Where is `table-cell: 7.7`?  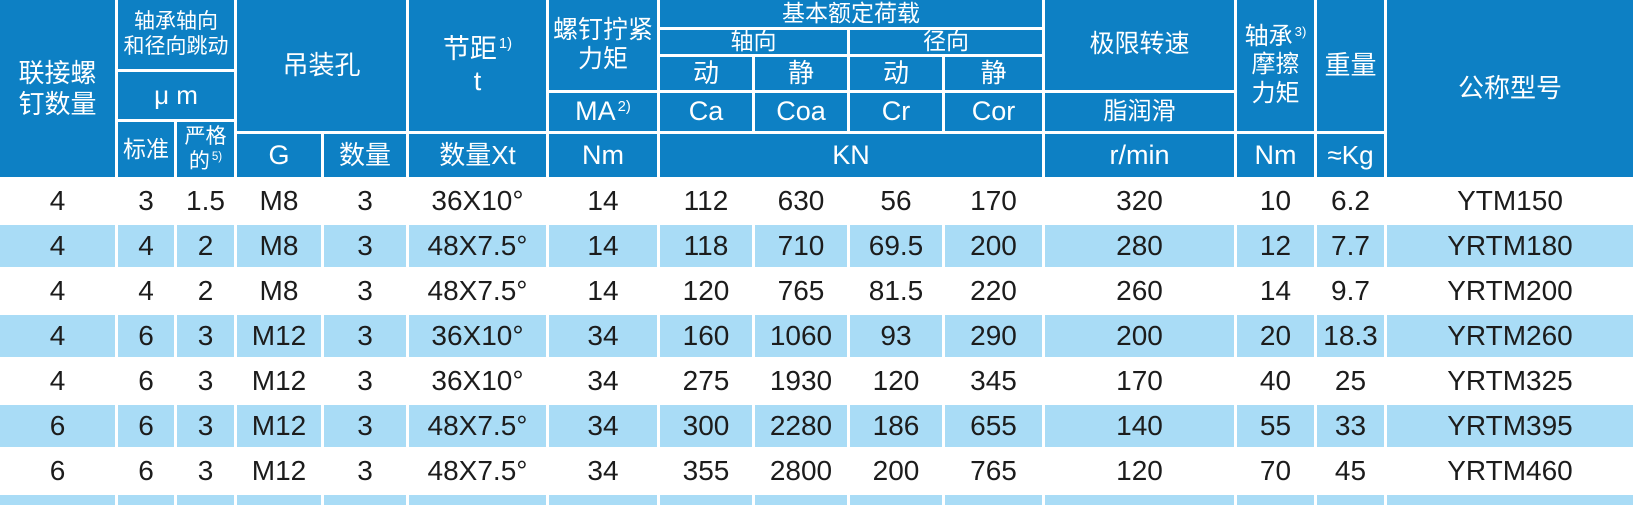
table-cell: 7.7 is located at coordinates (1350, 246).